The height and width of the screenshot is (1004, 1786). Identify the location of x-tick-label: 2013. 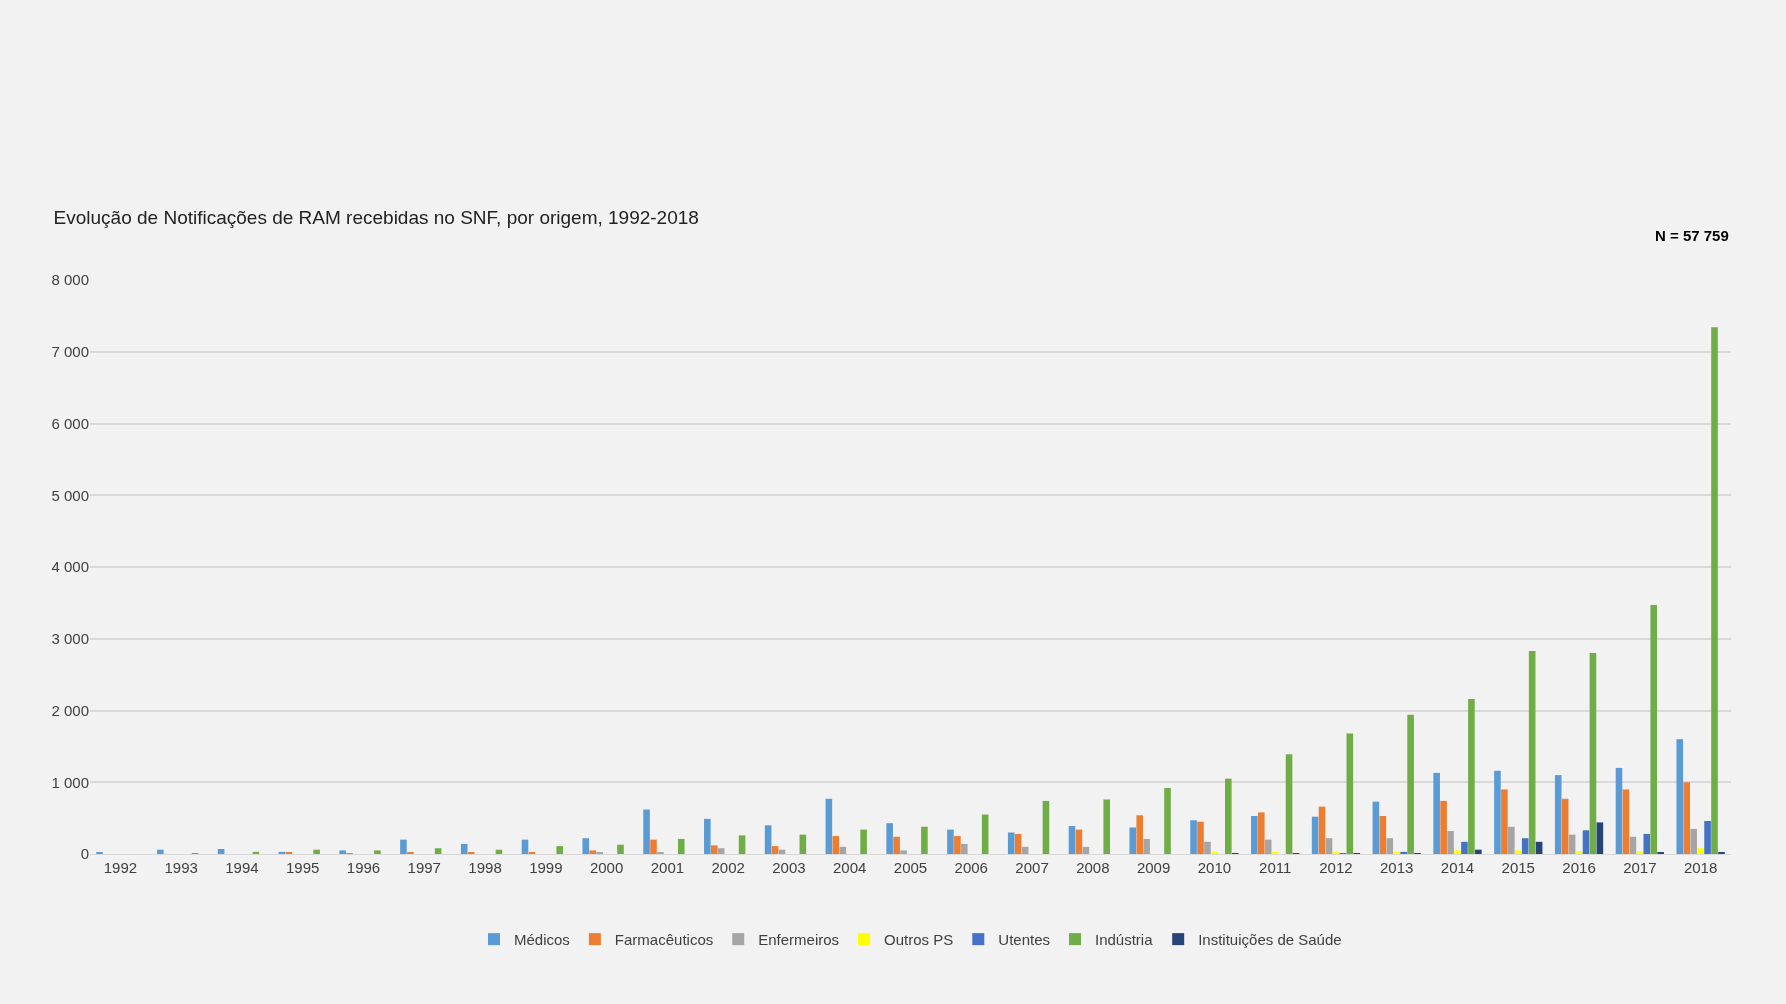
(1397, 867).